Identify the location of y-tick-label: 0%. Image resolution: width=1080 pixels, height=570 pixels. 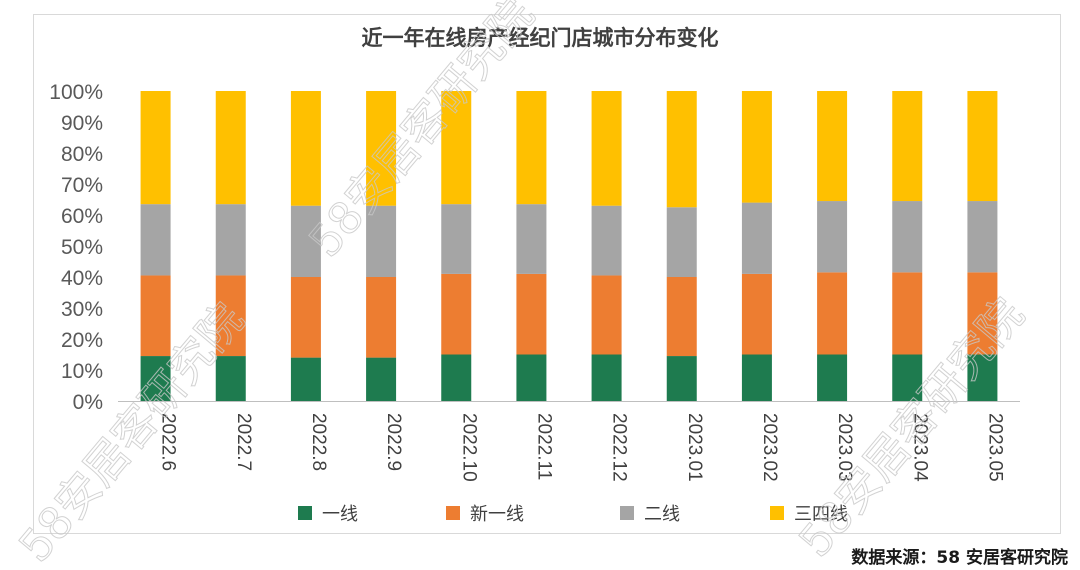
(88, 402).